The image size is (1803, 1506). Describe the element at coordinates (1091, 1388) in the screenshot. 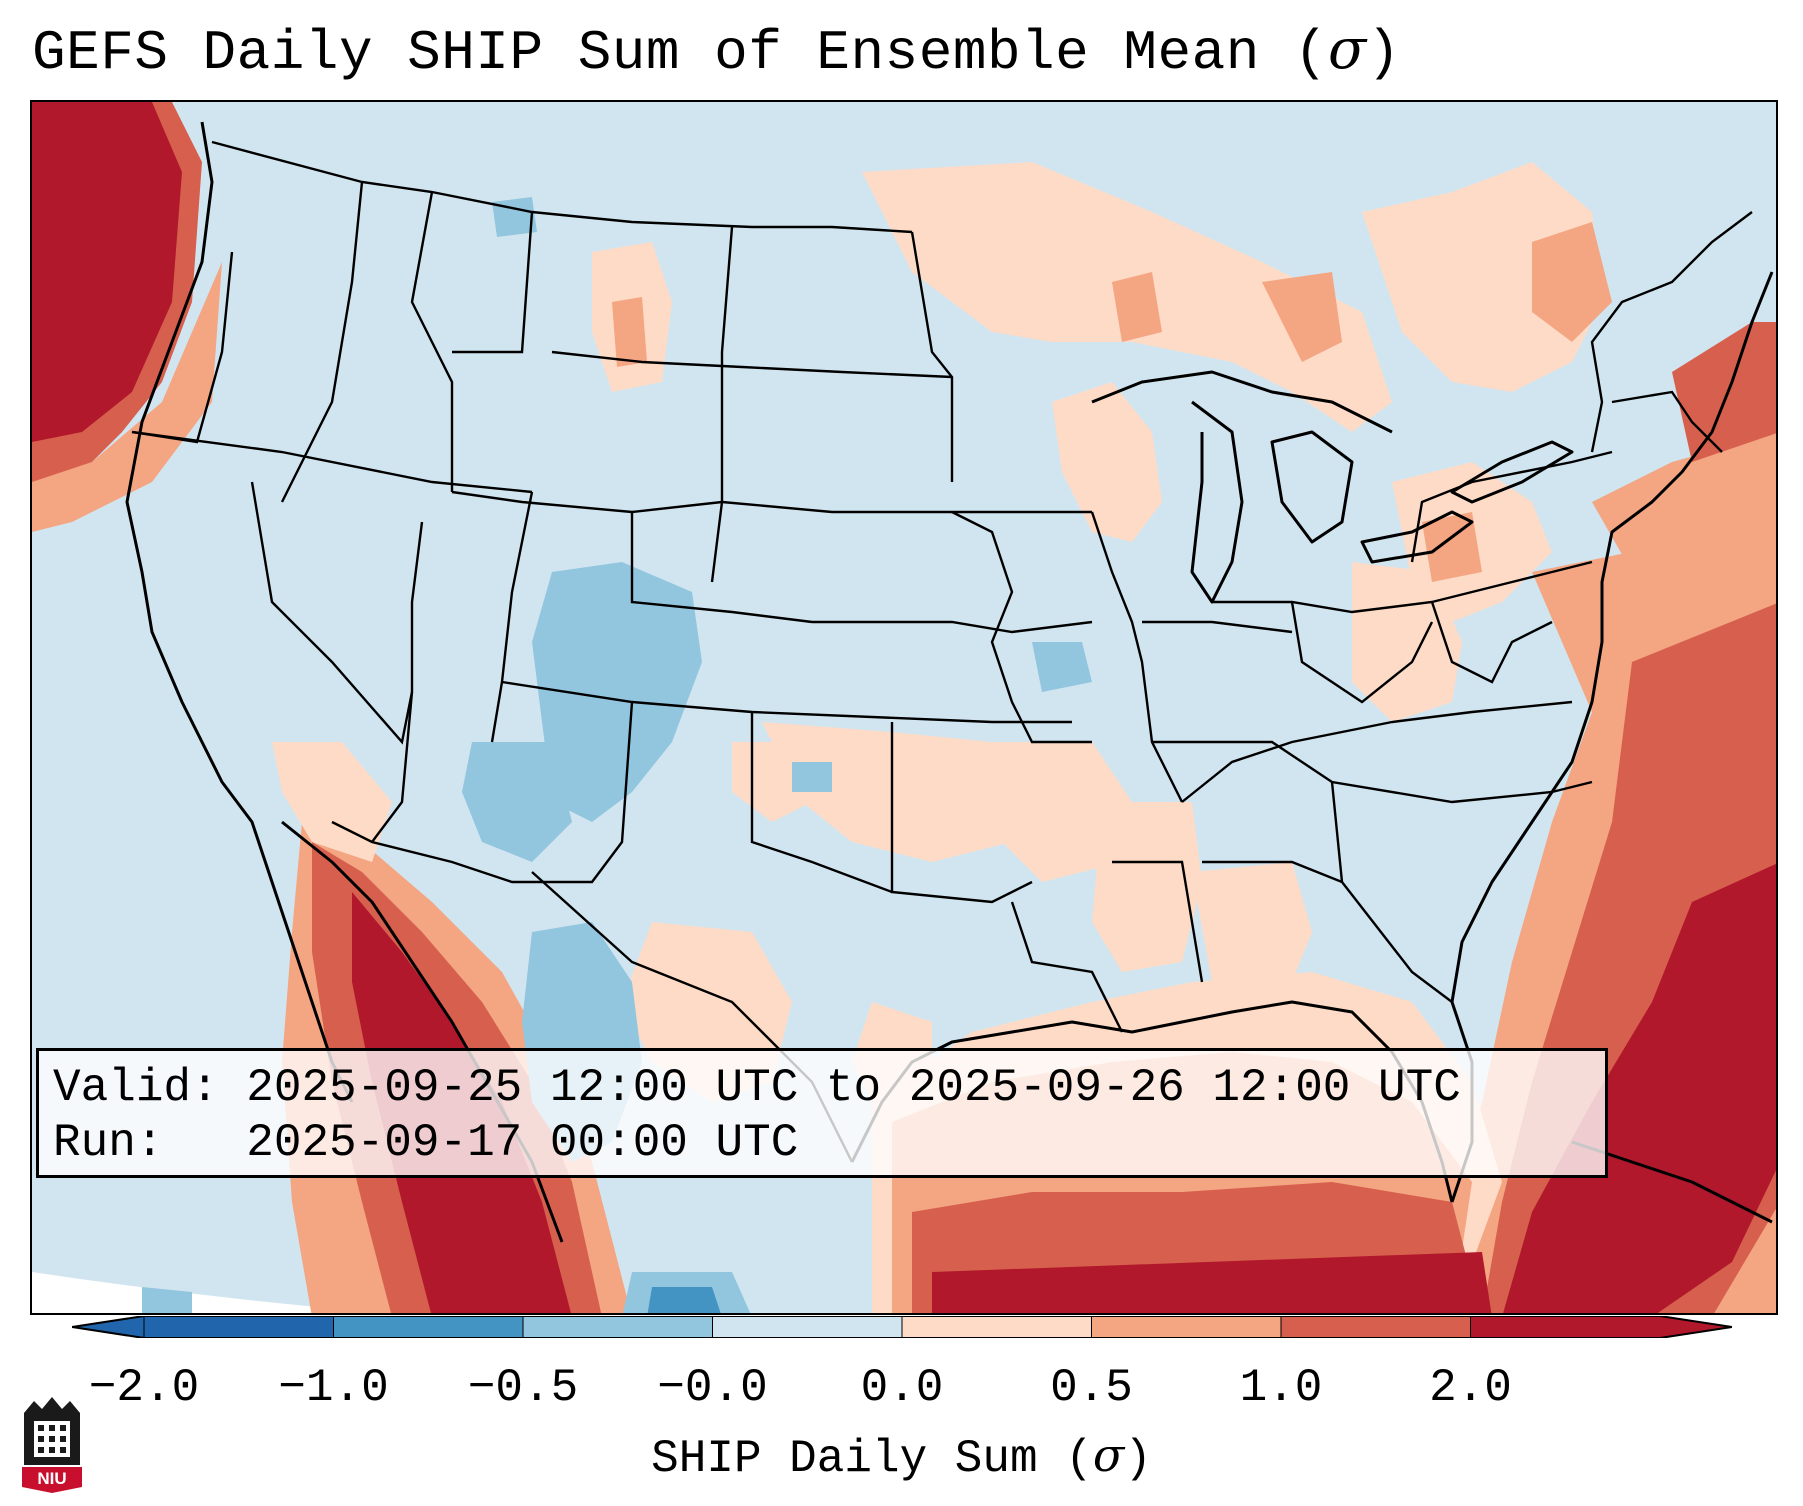

I see `colorbar-tick-label: 0.5` at that location.